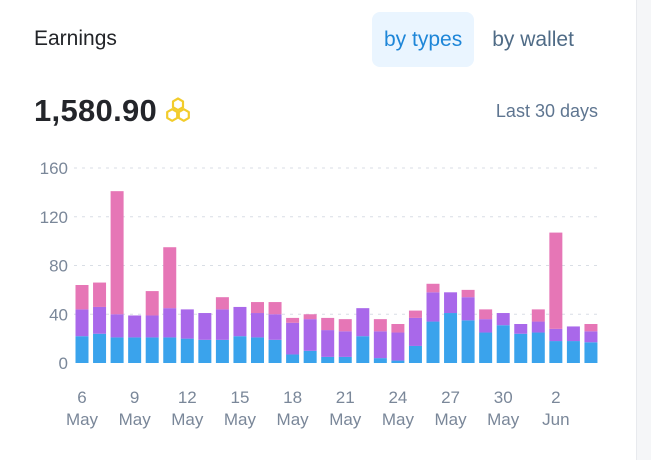 This screenshot has height=460, width=651. I want to click on tab-by-wallet: by wallet, so click(533, 39).